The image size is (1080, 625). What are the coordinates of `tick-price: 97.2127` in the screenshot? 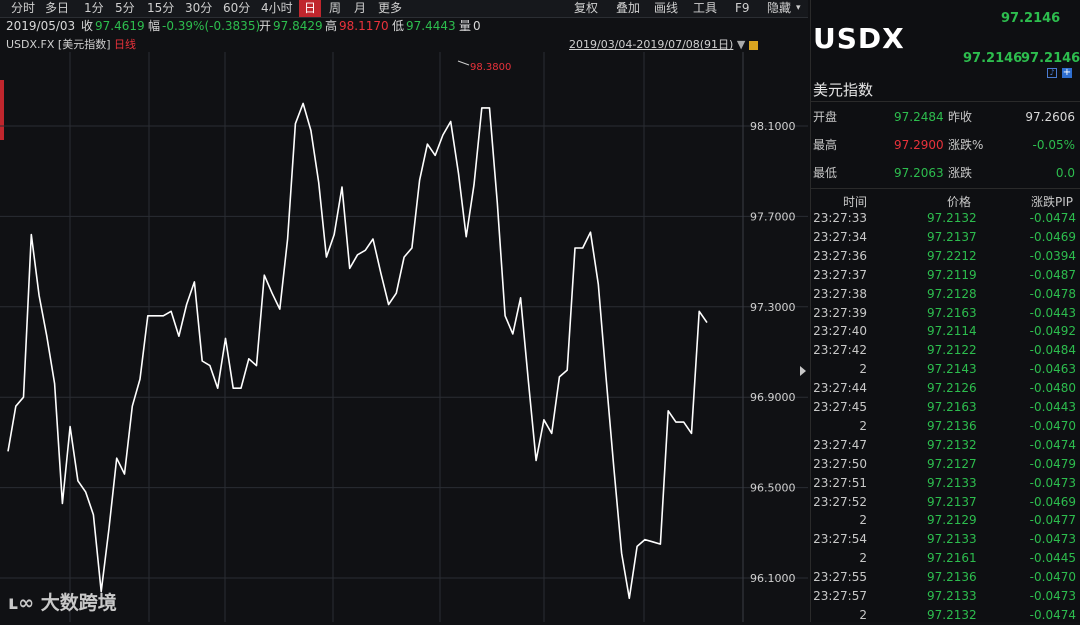 It's located at (952, 463).